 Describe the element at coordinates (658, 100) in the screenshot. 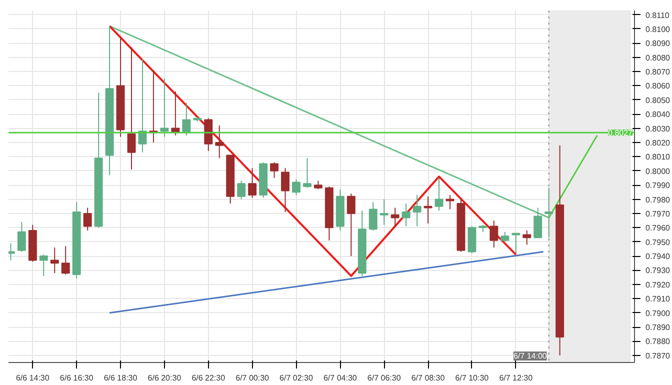

I see `y-tick-label: 0.8050` at that location.